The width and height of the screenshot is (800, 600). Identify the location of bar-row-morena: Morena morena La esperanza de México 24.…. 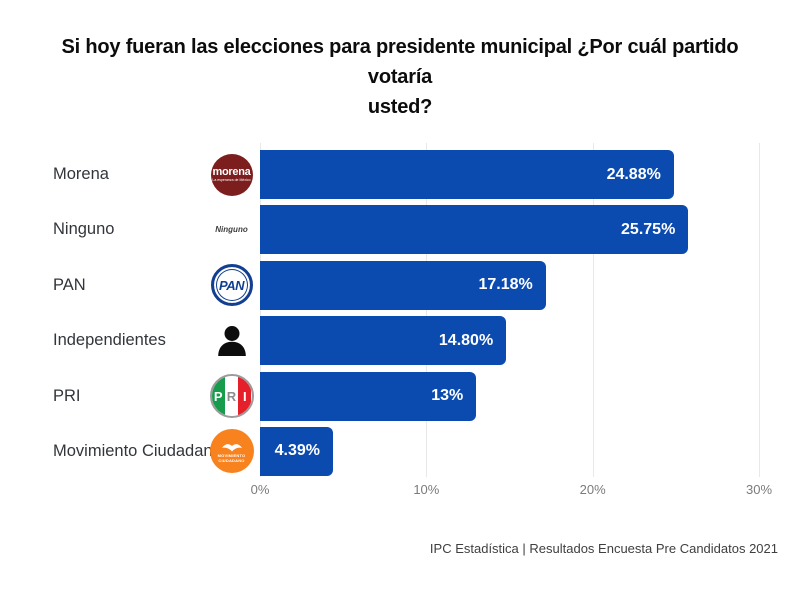
(400, 174).